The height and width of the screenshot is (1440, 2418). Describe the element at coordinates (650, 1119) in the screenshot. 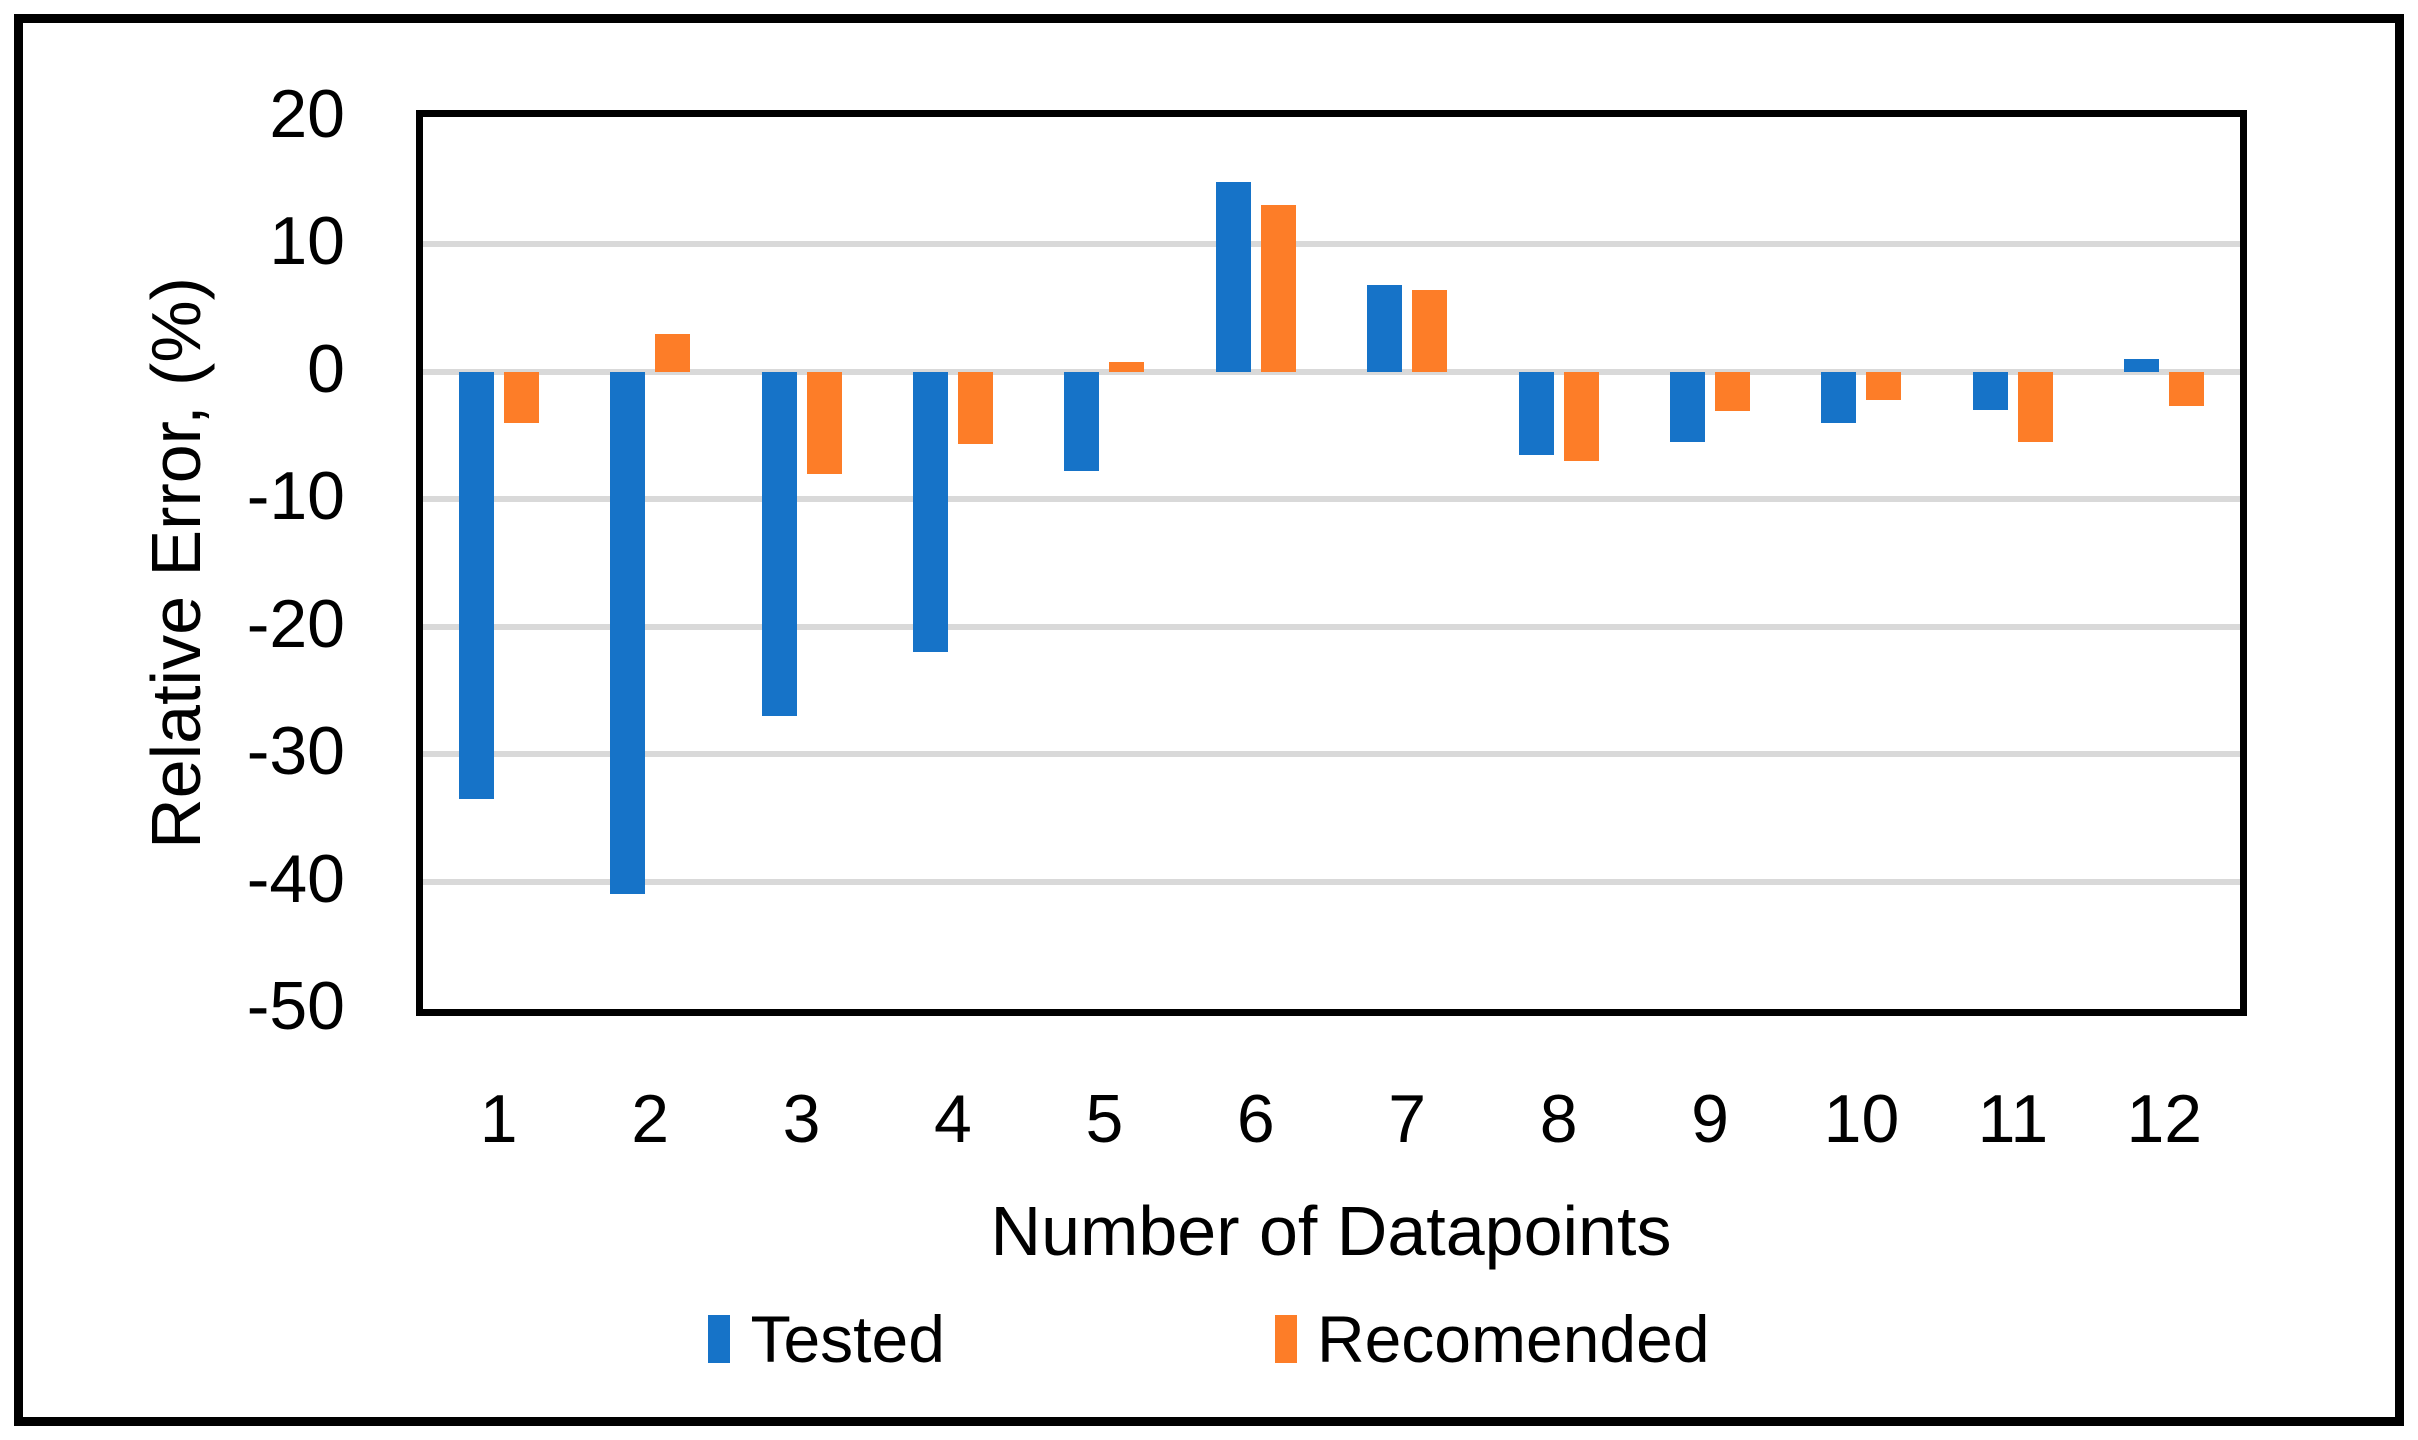

I see `x-tick-label-2: 2` at that location.